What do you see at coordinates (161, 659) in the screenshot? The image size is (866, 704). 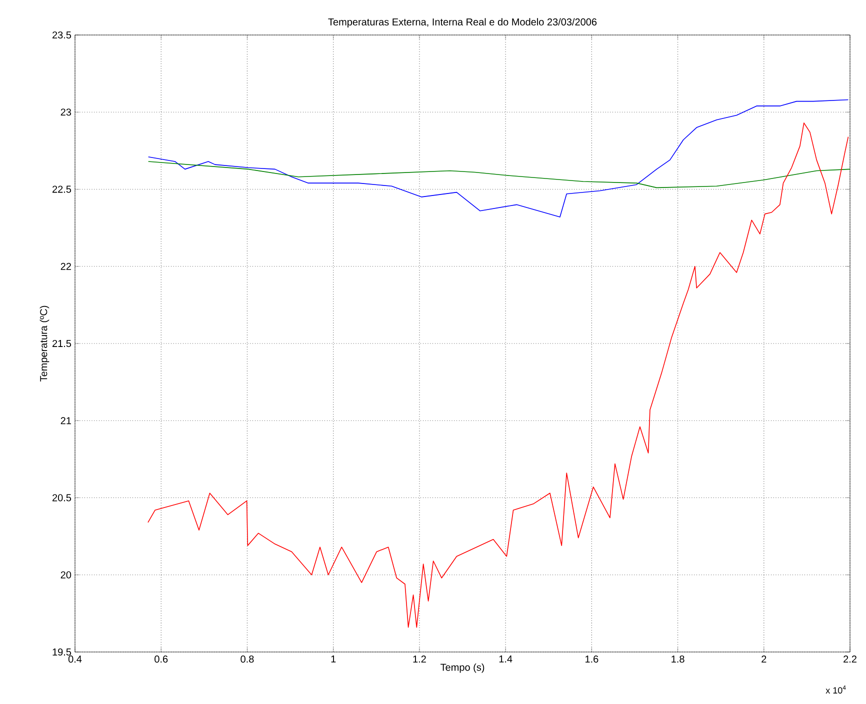 I see `x-tick-label: 0.6` at bounding box center [161, 659].